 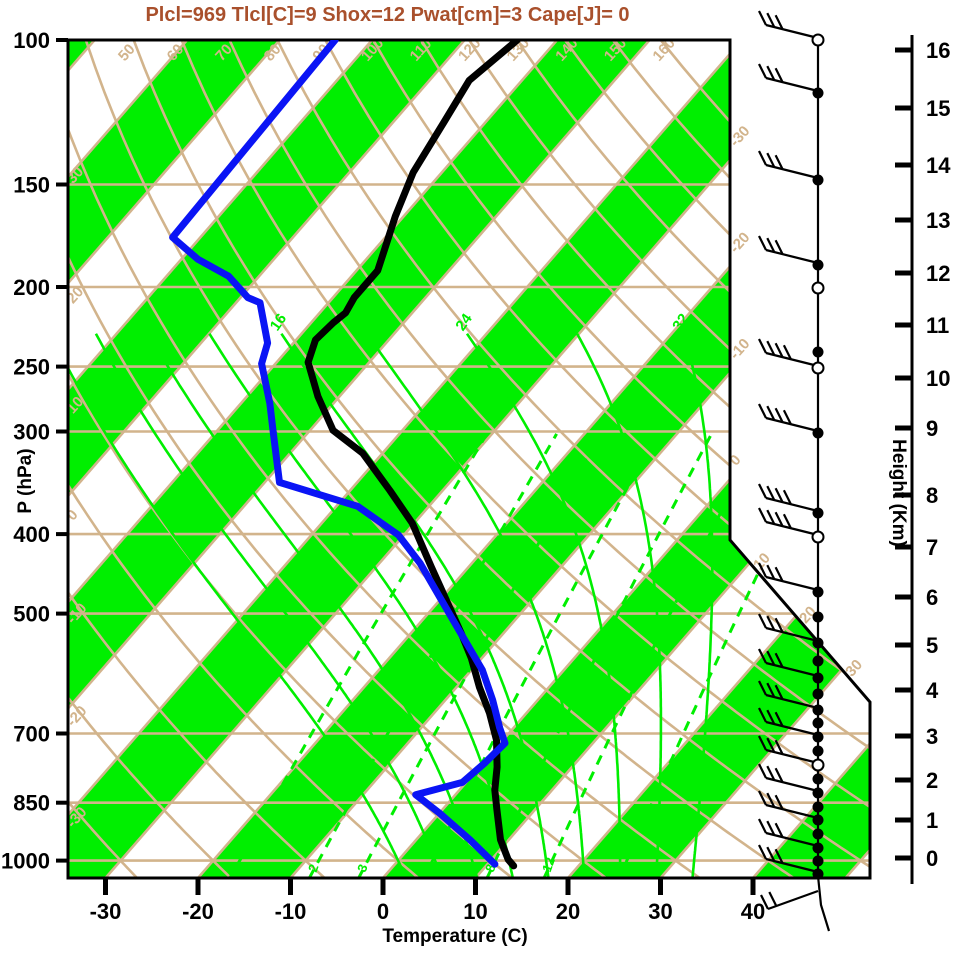 I want to click on svg-text: 14, so click(x=938, y=165).